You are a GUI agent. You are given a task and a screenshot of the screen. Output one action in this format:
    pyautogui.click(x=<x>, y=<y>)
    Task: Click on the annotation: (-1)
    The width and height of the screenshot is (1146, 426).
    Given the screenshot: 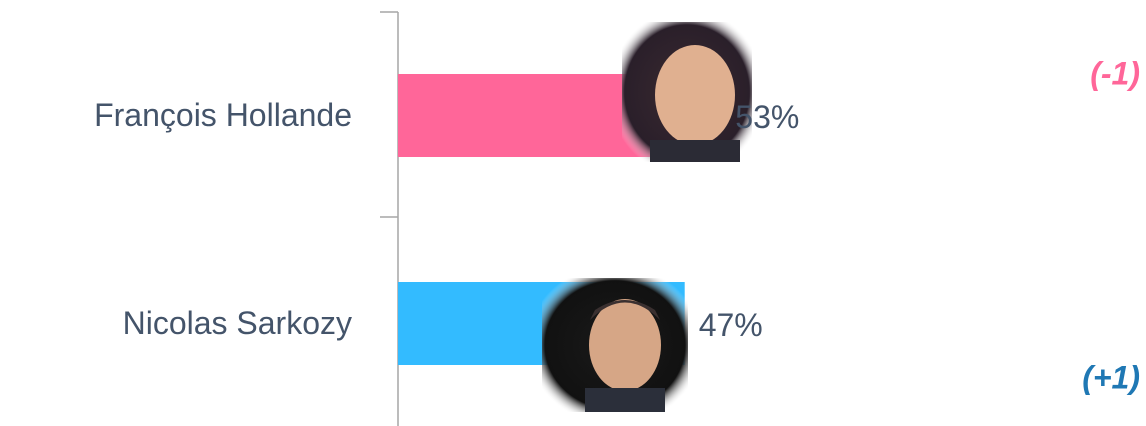 What is the action you would take?
    pyautogui.click(x=1115, y=73)
    